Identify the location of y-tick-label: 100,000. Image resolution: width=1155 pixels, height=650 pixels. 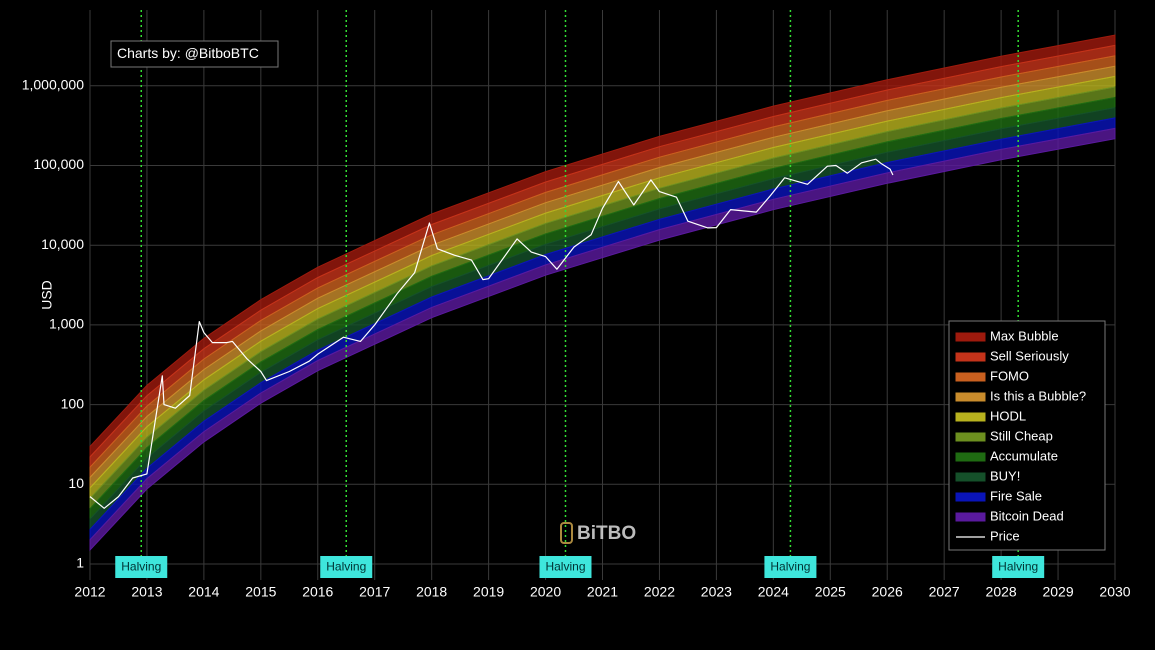
(58, 164).